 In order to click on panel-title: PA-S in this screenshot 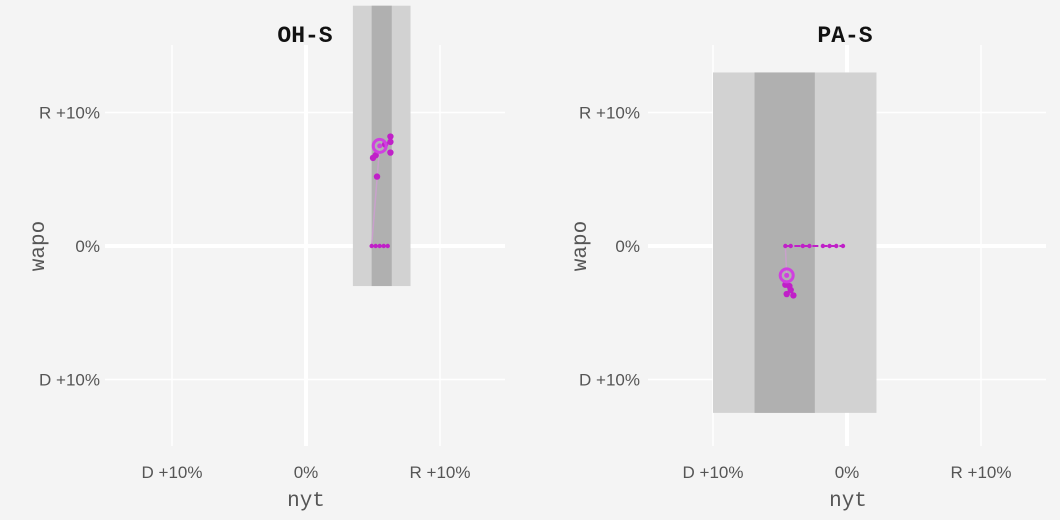, I will do `click(844, 36)`.